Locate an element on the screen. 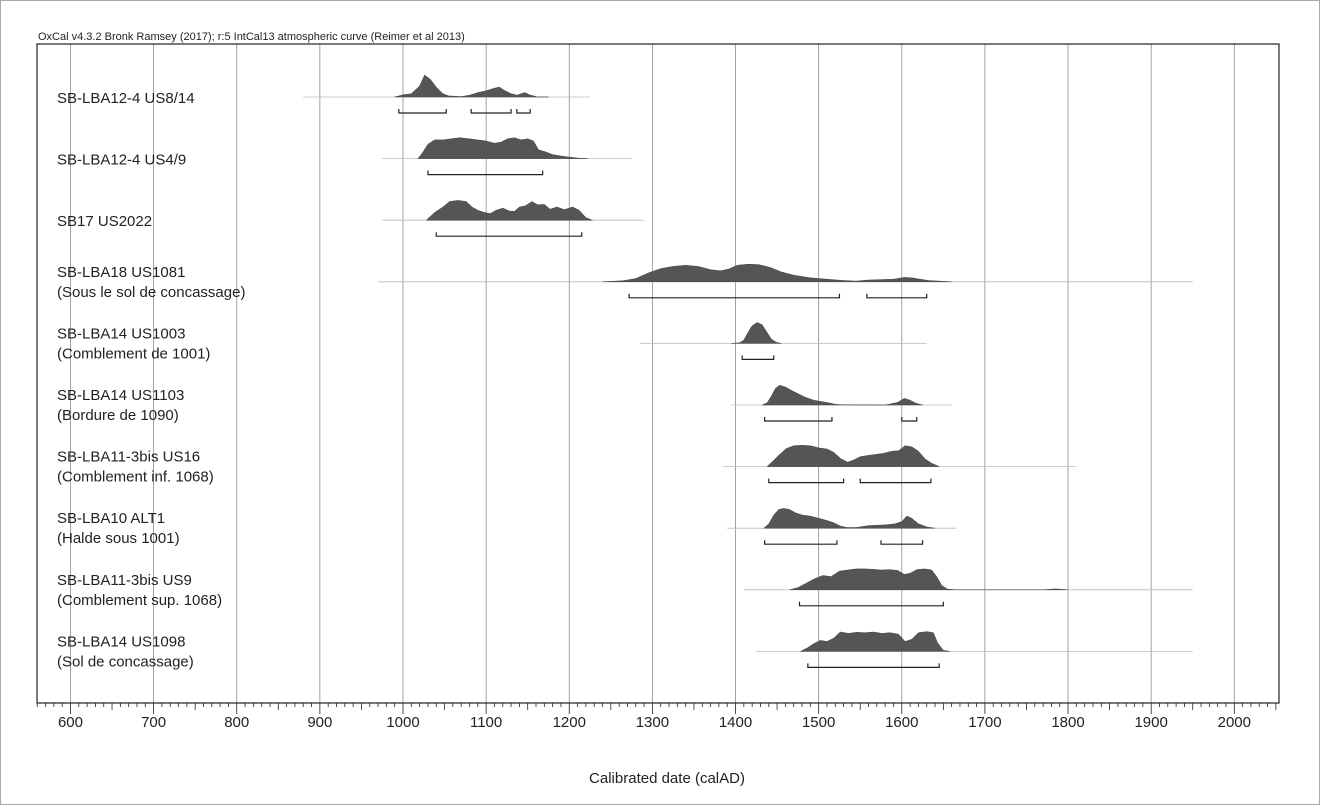 This screenshot has height=810, width=1320. series-row: SB-LBA12-4 US8/14 is located at coordinates (324, 94).